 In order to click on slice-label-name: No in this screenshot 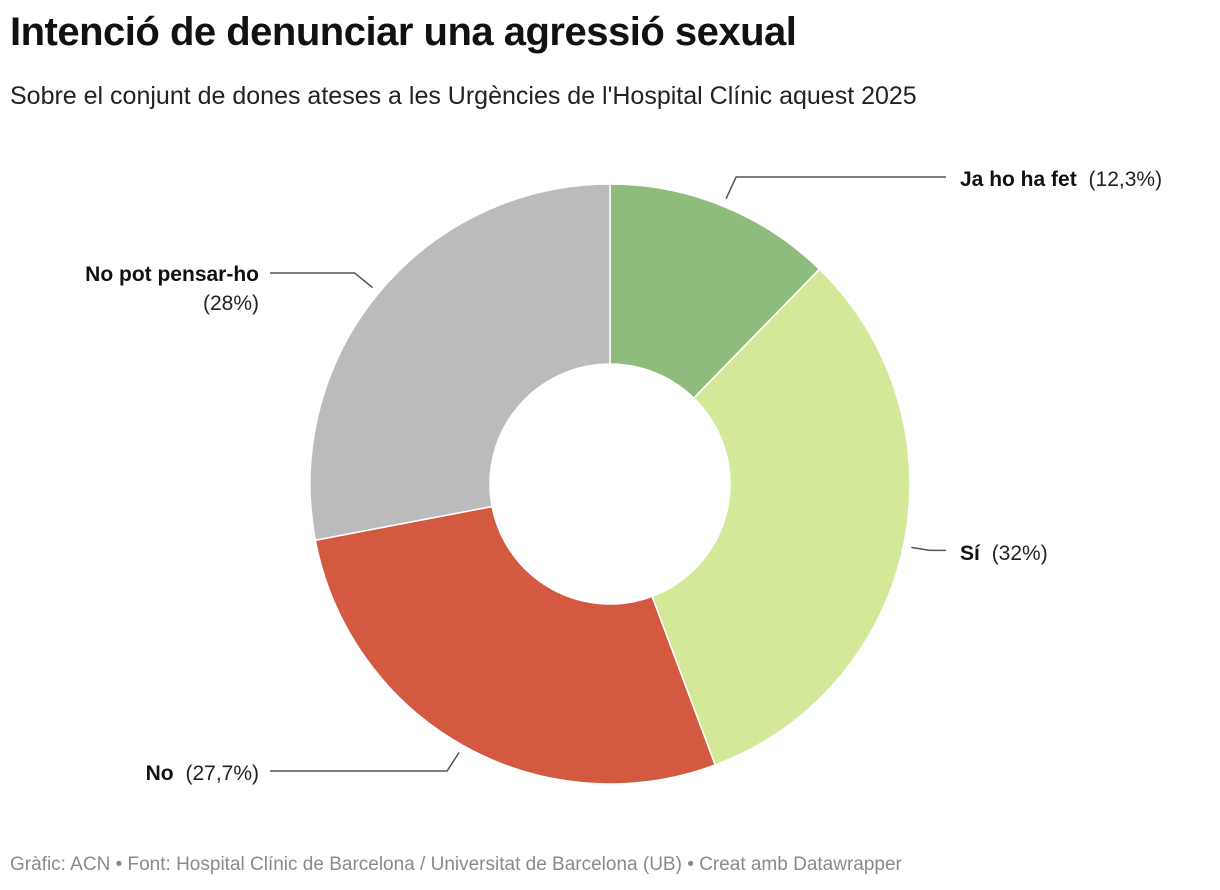, I will do `click(160, 773)`.